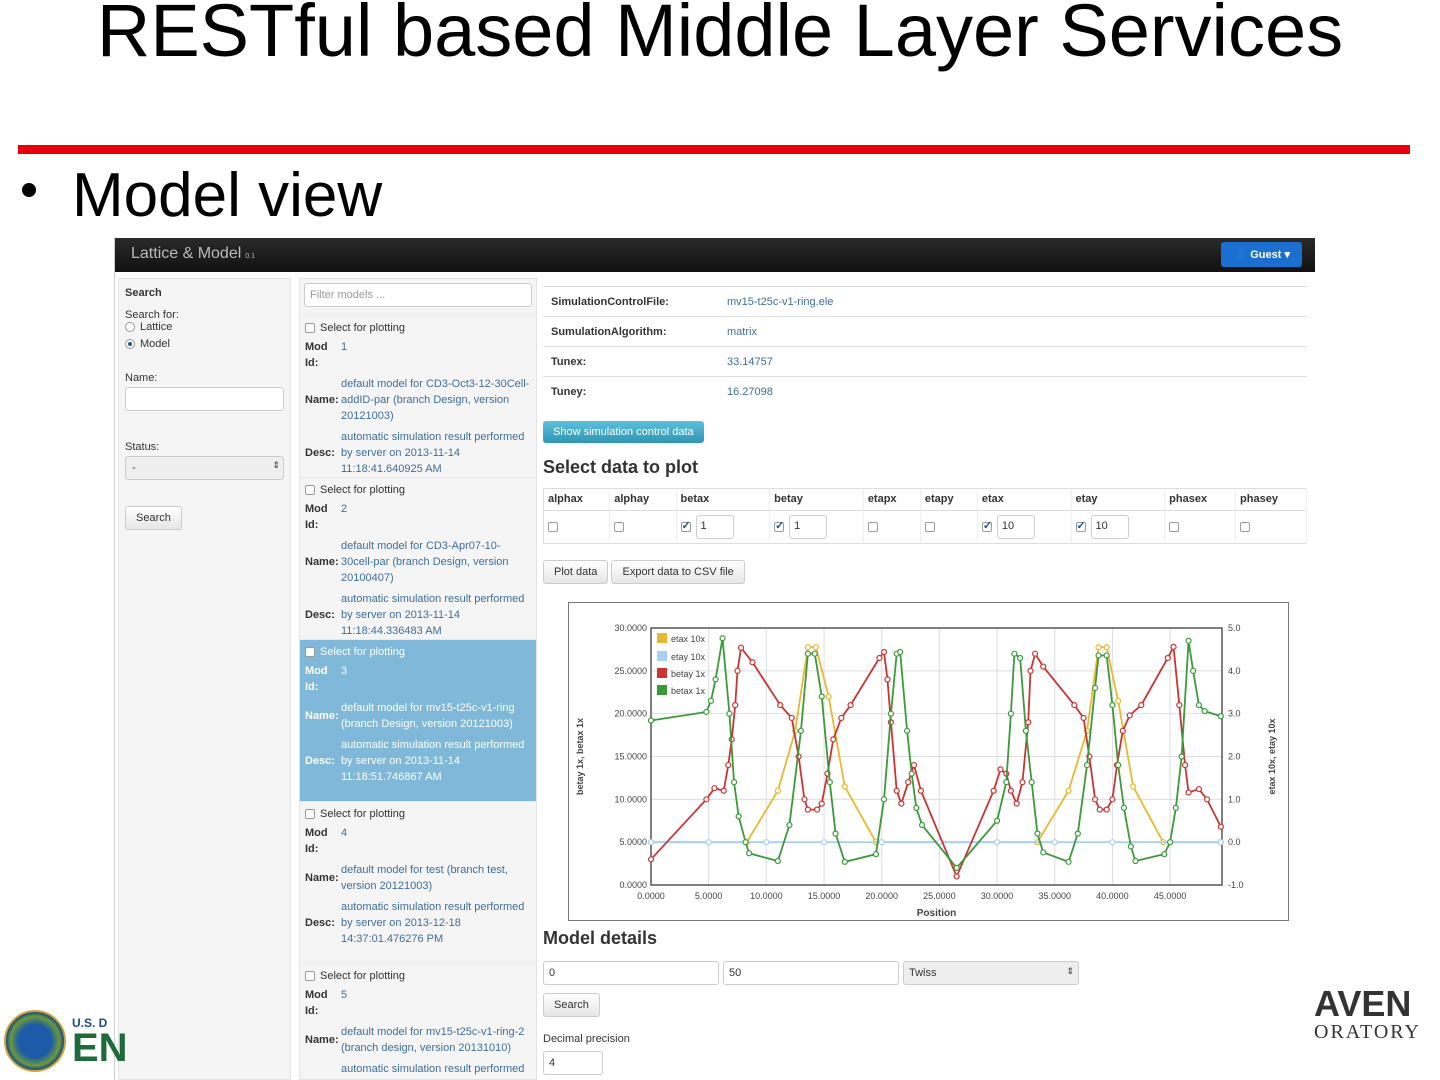  What do you see at coordinates (153, 518) in the screenshot?
I see `search-button: Search` at bounding box center [153, 518].